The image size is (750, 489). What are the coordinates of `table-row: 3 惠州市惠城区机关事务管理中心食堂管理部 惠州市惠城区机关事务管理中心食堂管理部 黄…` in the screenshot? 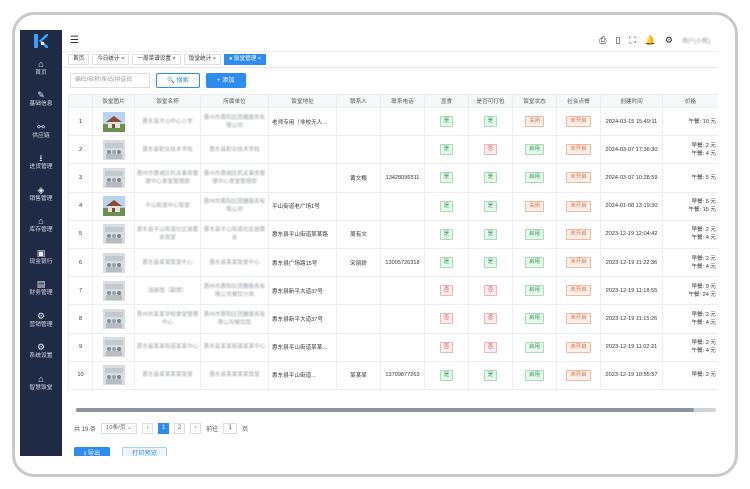 It's located at (393, 178).